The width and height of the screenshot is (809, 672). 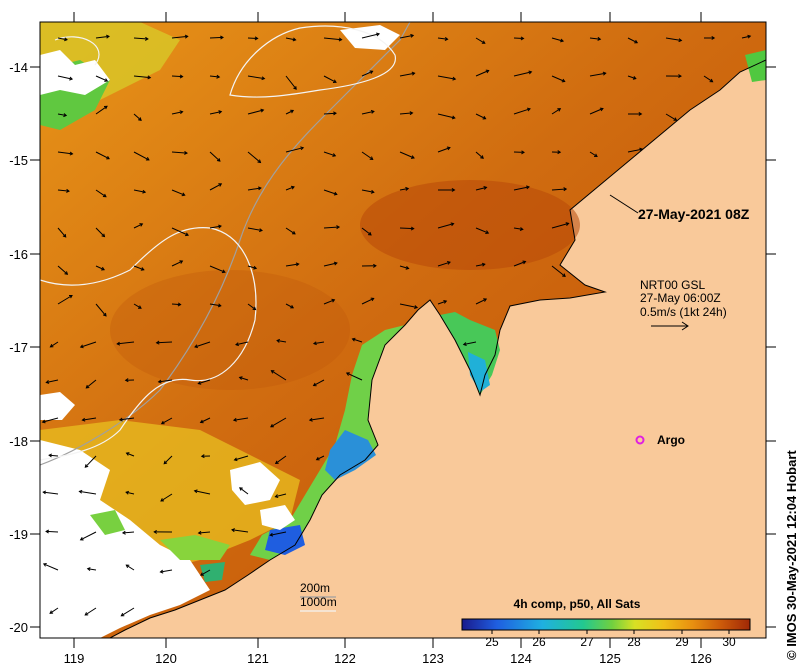 I want to click on lon-tick-125: 125, so click(x=610, y=658).